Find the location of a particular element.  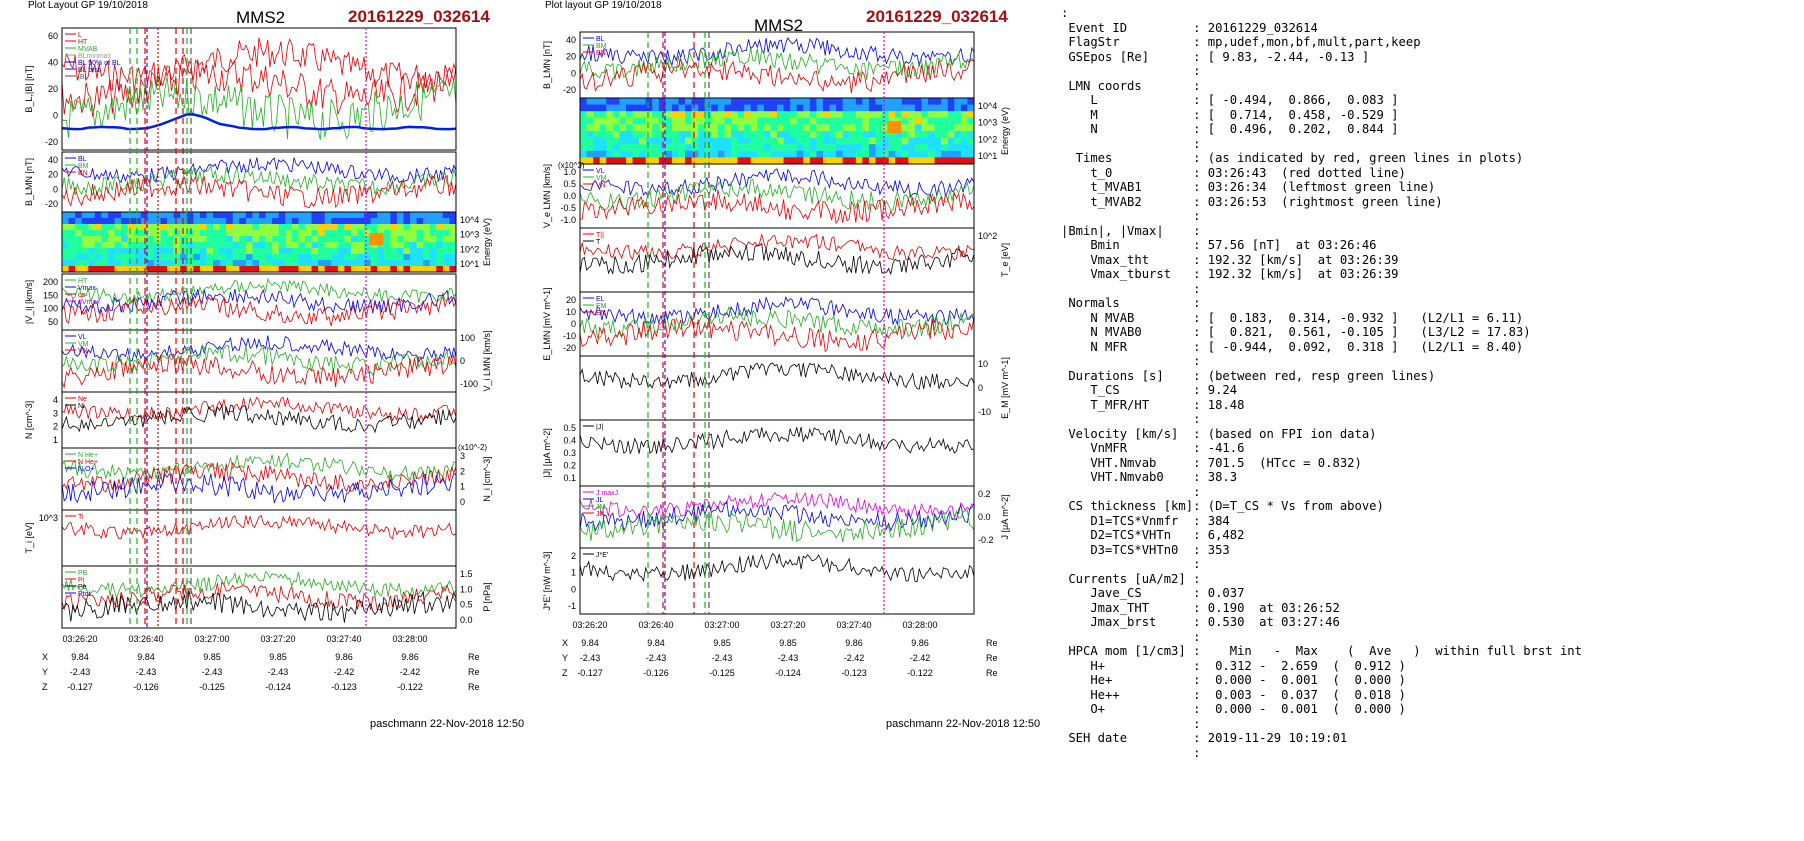

legend-entry: |J| is located at coordinates (599, 427).